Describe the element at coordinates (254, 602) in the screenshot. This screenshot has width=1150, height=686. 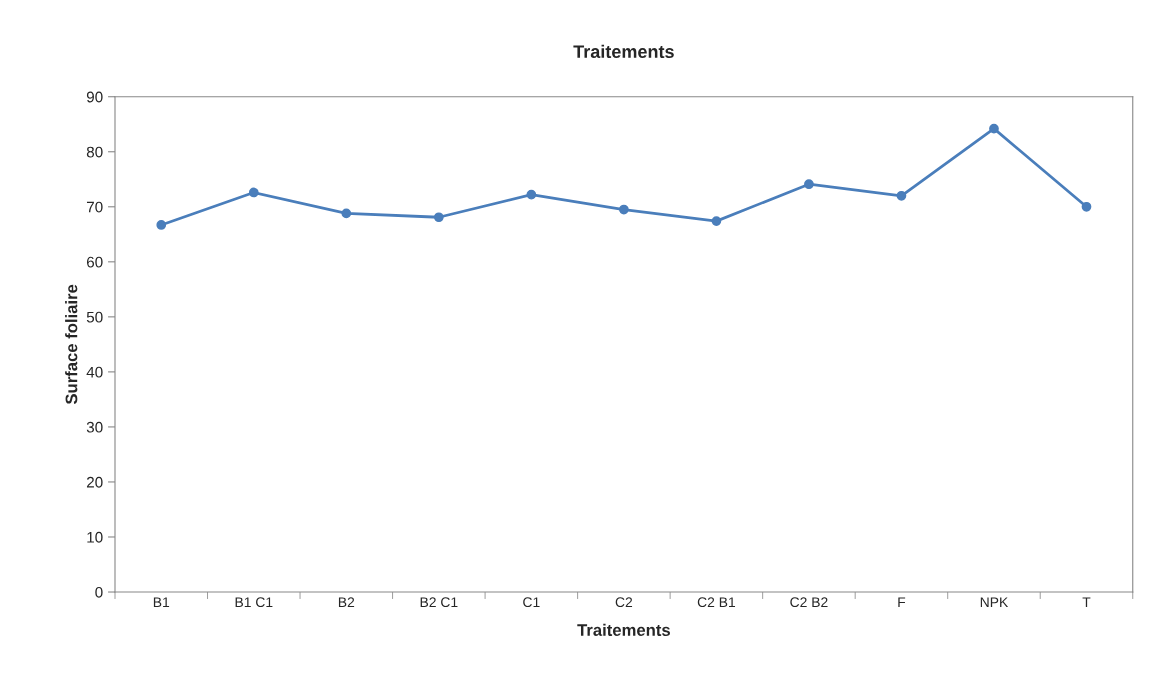
I see `x-tick-label: B1 C1` at that location.